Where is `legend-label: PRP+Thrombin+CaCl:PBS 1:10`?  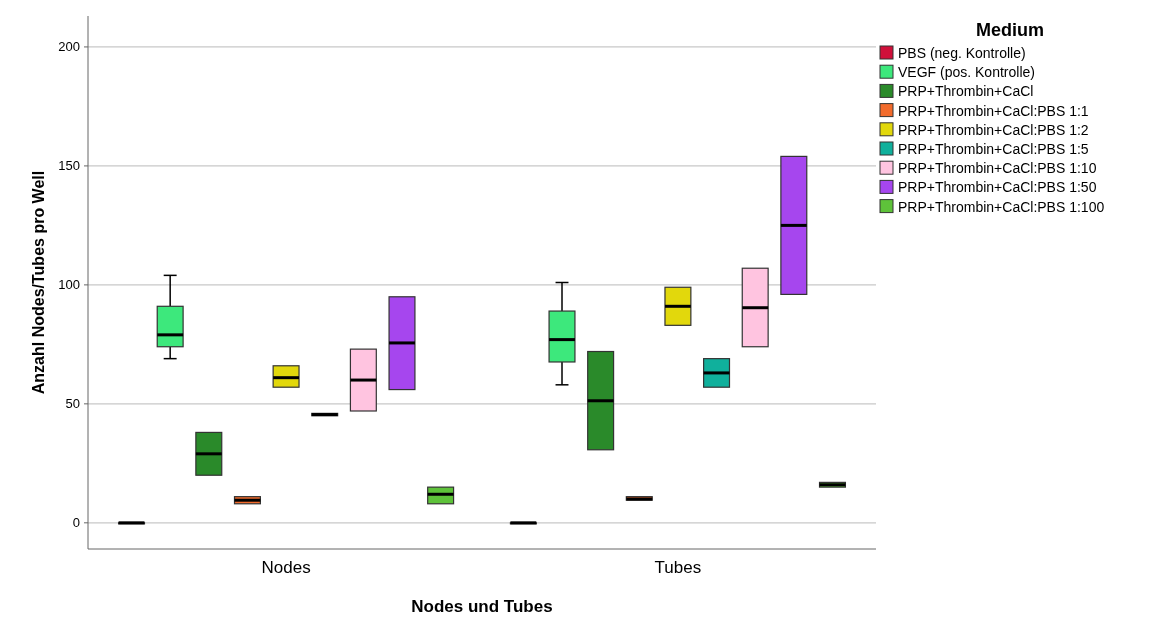 legend-label: PRP+Thrombin+CaCl:PBS 1:10 is located at coordinates (997, 168).